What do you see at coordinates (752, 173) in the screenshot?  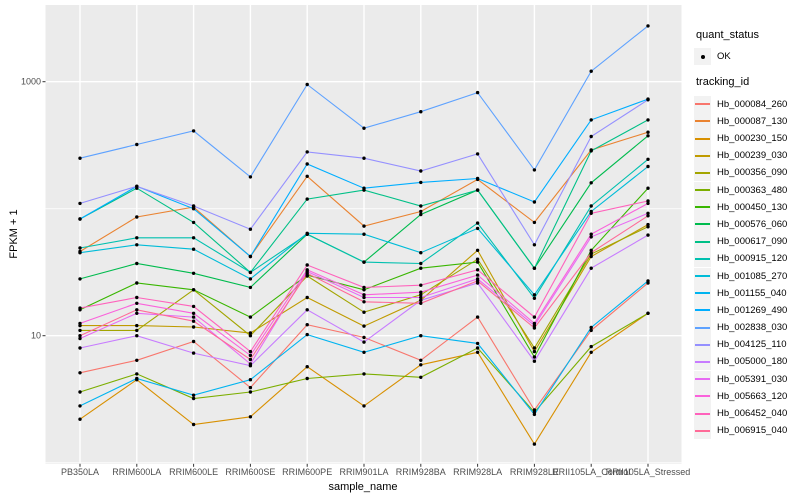 I see `legend-label: Hb_000356_090` at bounding box center [752, 173].